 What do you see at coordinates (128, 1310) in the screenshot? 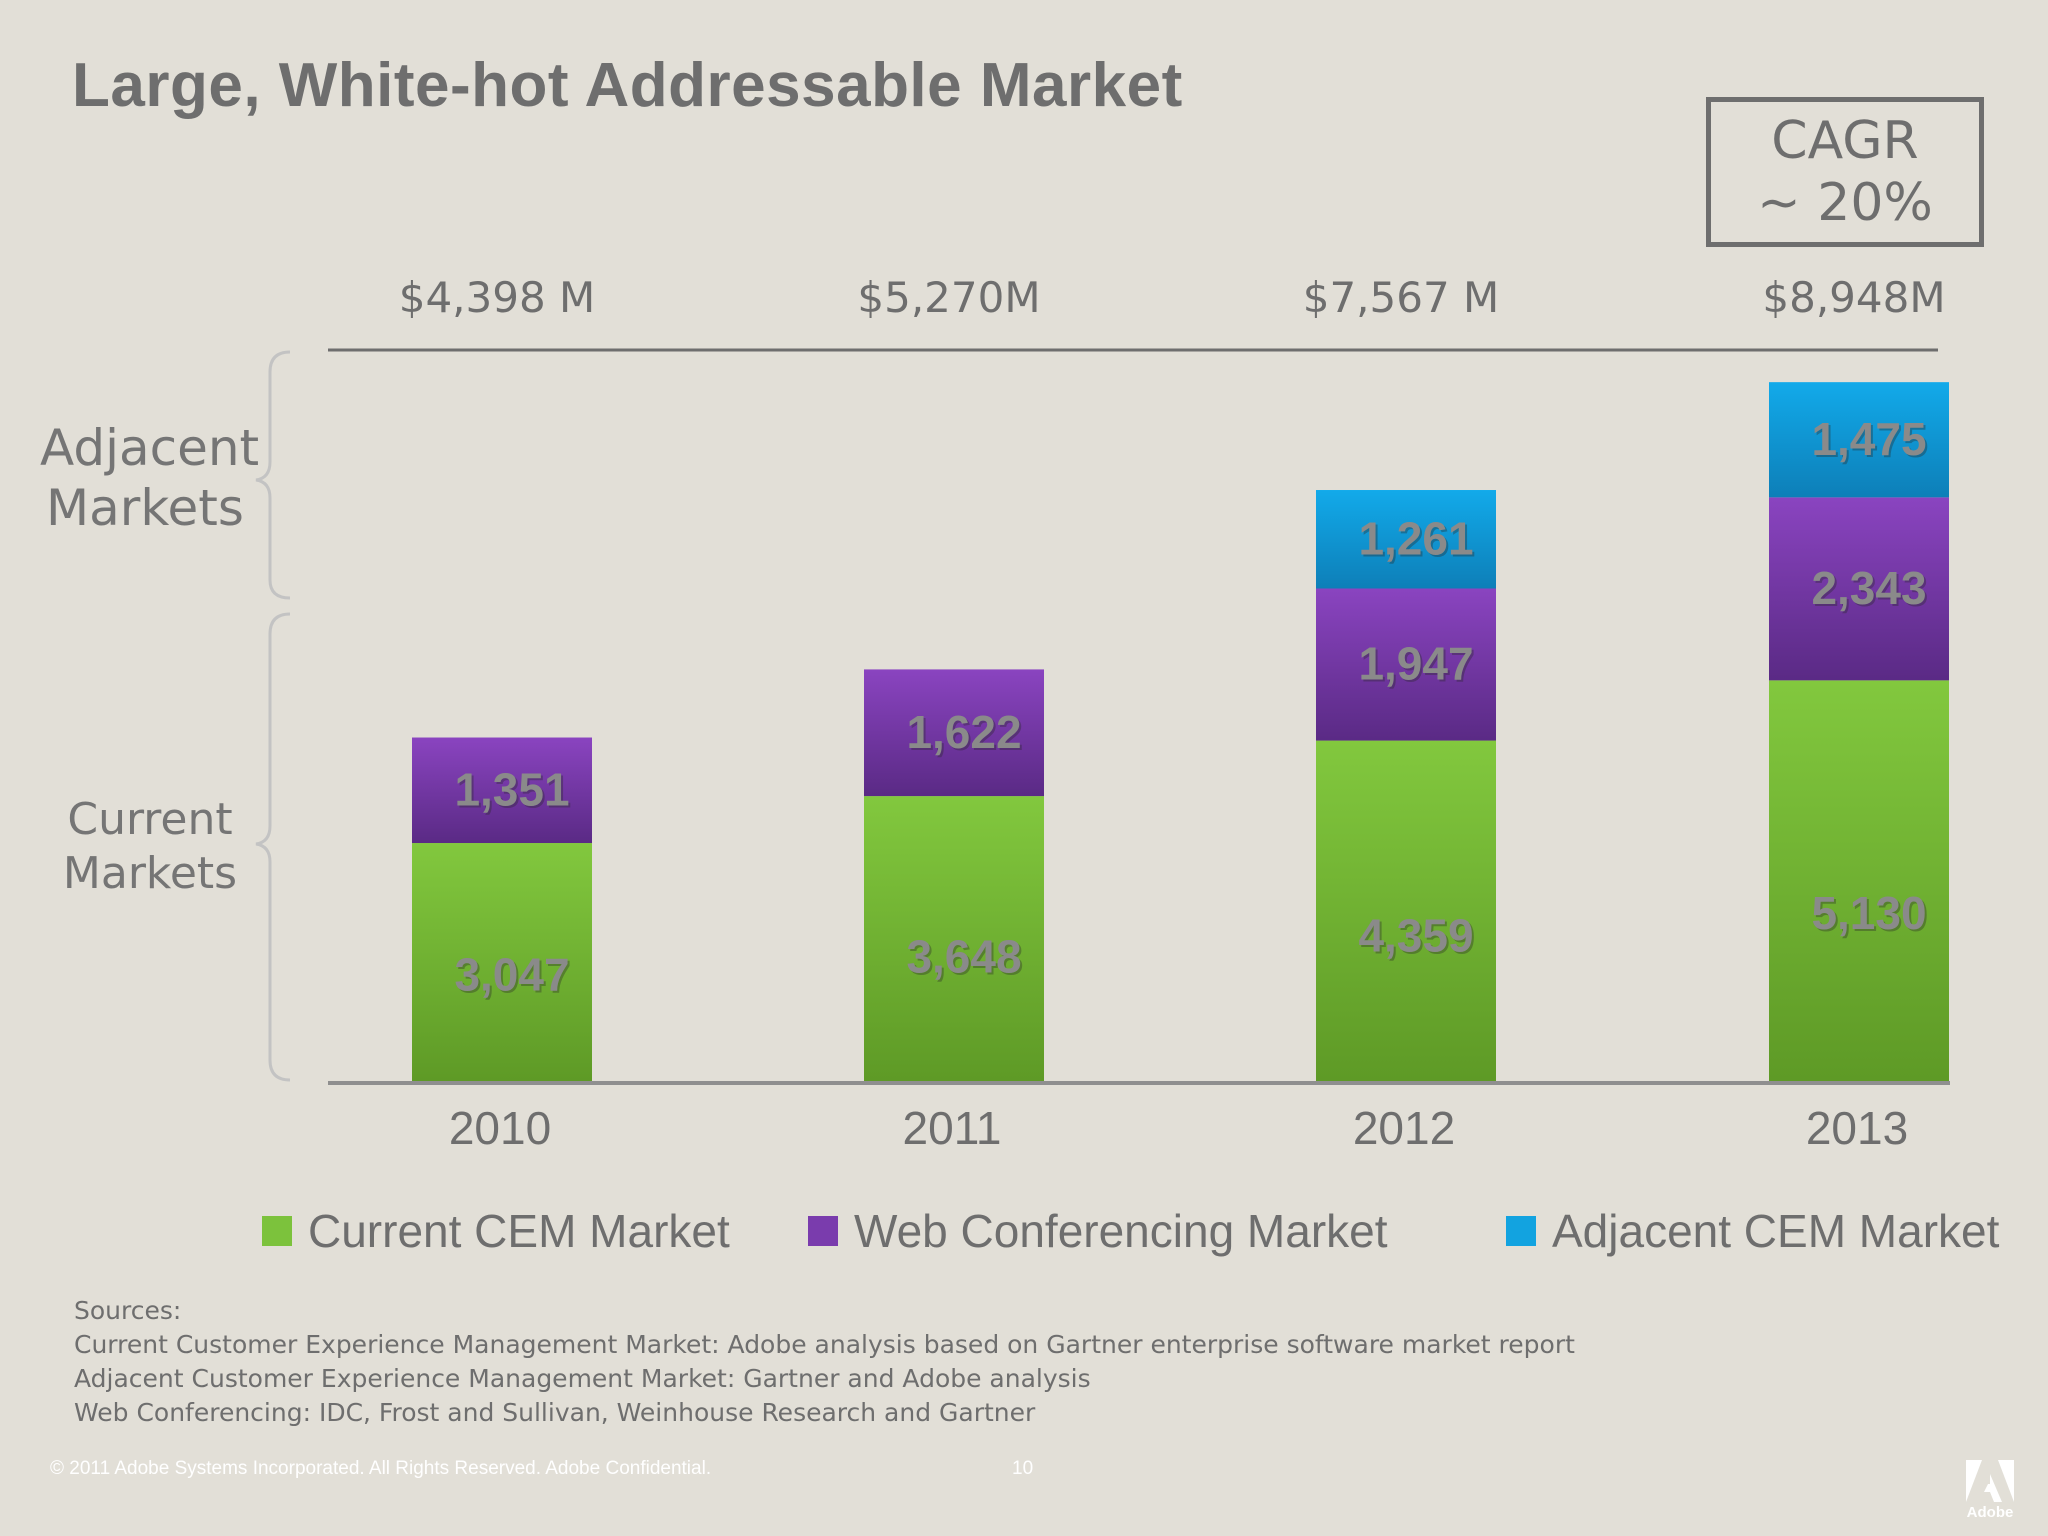
I see `sources-heading: Sources:` at bounding box center [128, 1310].